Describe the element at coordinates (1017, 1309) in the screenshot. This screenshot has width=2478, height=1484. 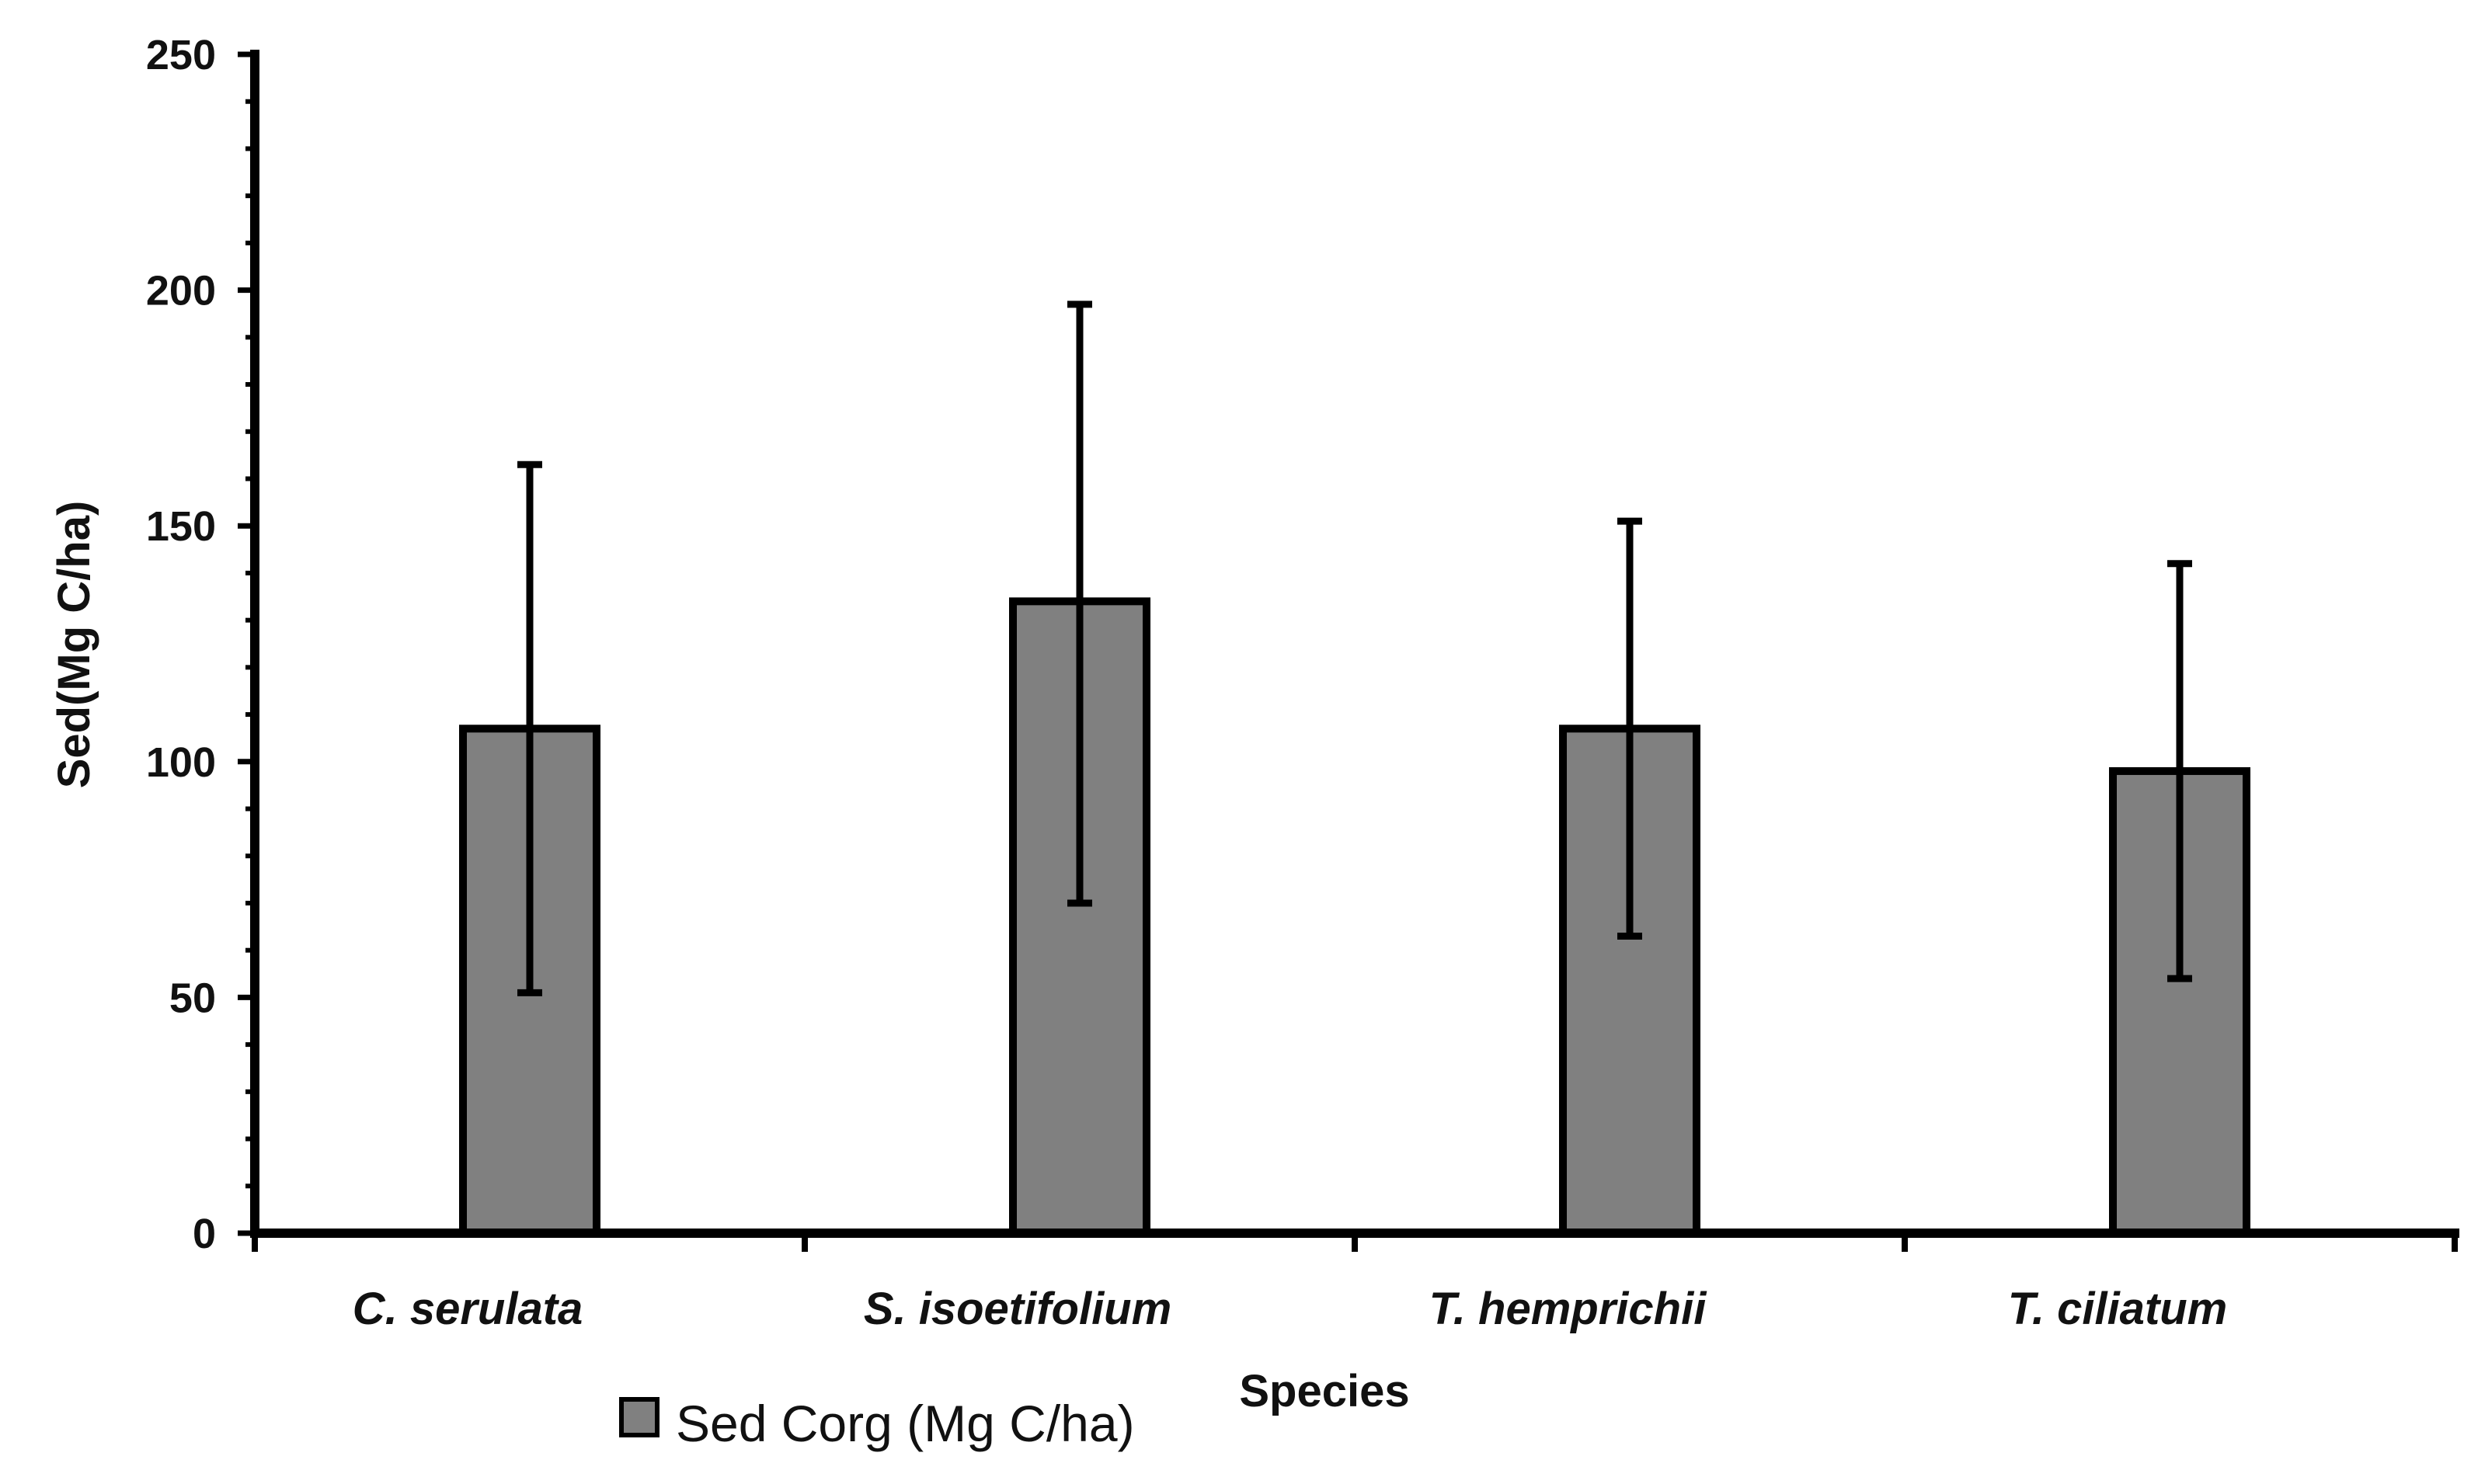
I see `x-tick-label-1: S. isoetifolium` at that location.